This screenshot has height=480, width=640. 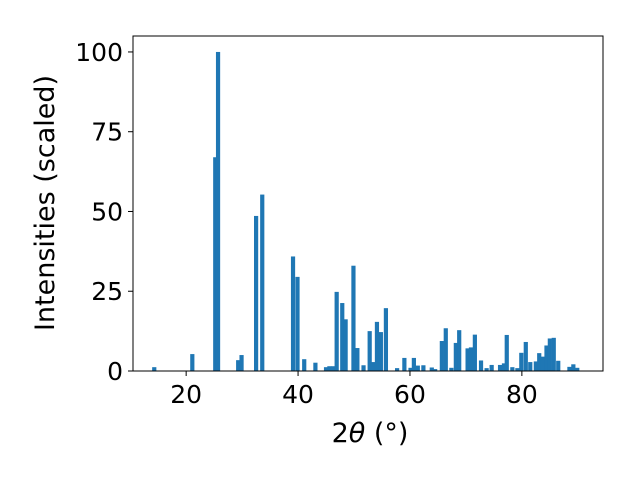 What do you see at coordinates (340, 433) in the screenshot?
I see `x-axis-label-prefix: 2` at bounding box center [340, 433].